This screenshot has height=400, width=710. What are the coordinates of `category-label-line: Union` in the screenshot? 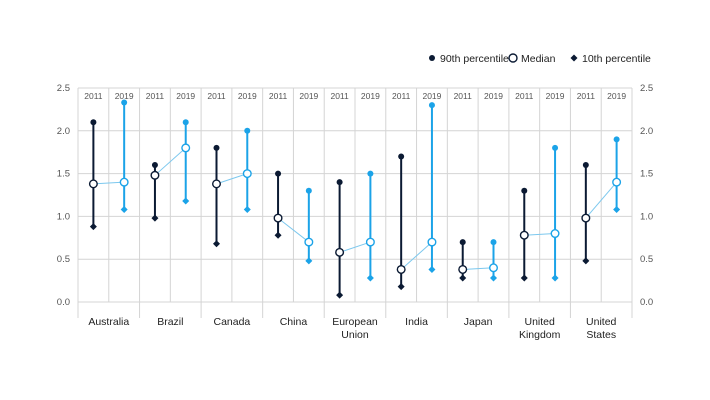 It's located at (355, 335).